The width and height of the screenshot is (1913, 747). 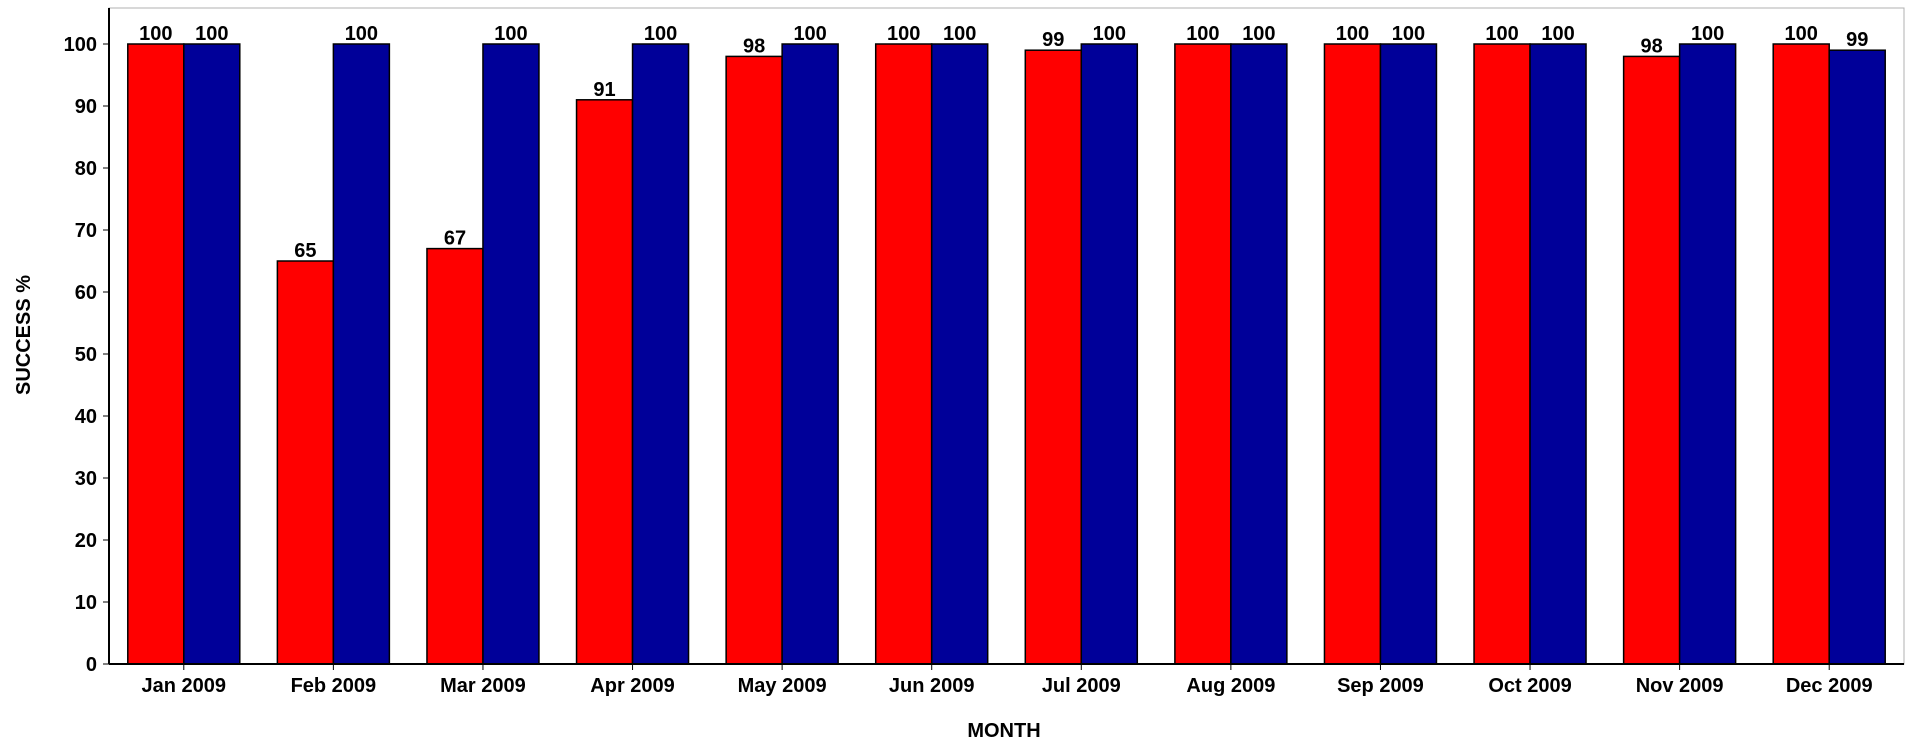 I want to click on y-tick-label: 60, so click(x=86, y=293).